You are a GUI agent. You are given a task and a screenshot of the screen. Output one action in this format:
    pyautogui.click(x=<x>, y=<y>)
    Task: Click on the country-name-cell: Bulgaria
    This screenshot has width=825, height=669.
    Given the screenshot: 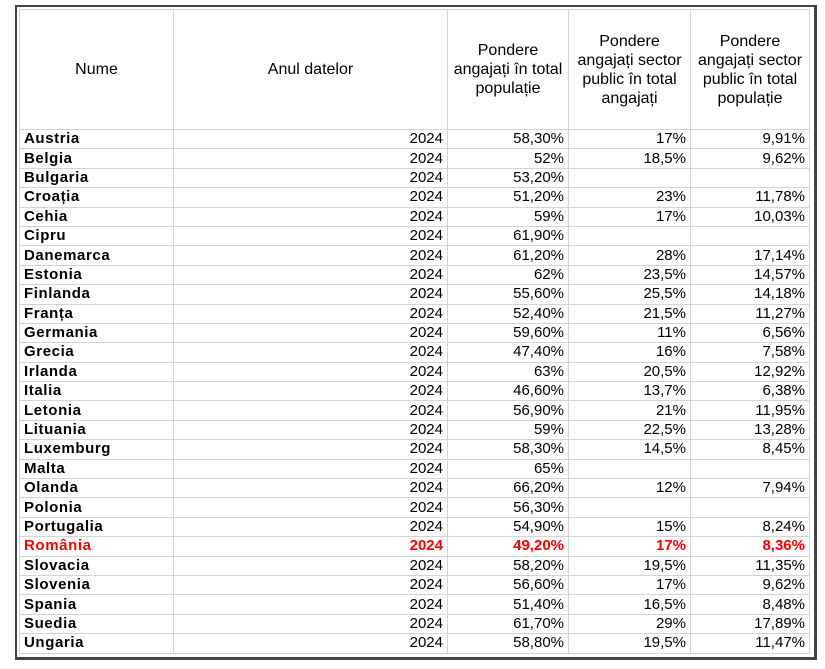 What is the action you would take?
    pyautogui.click(x=96, y=178)
    